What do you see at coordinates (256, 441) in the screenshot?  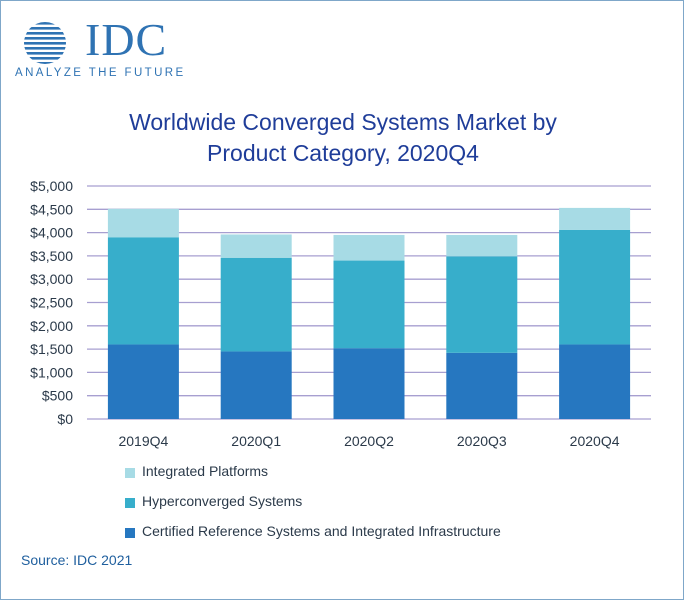 I see `x-tick-label: 2020Q1` at bounding box center [256, 441].